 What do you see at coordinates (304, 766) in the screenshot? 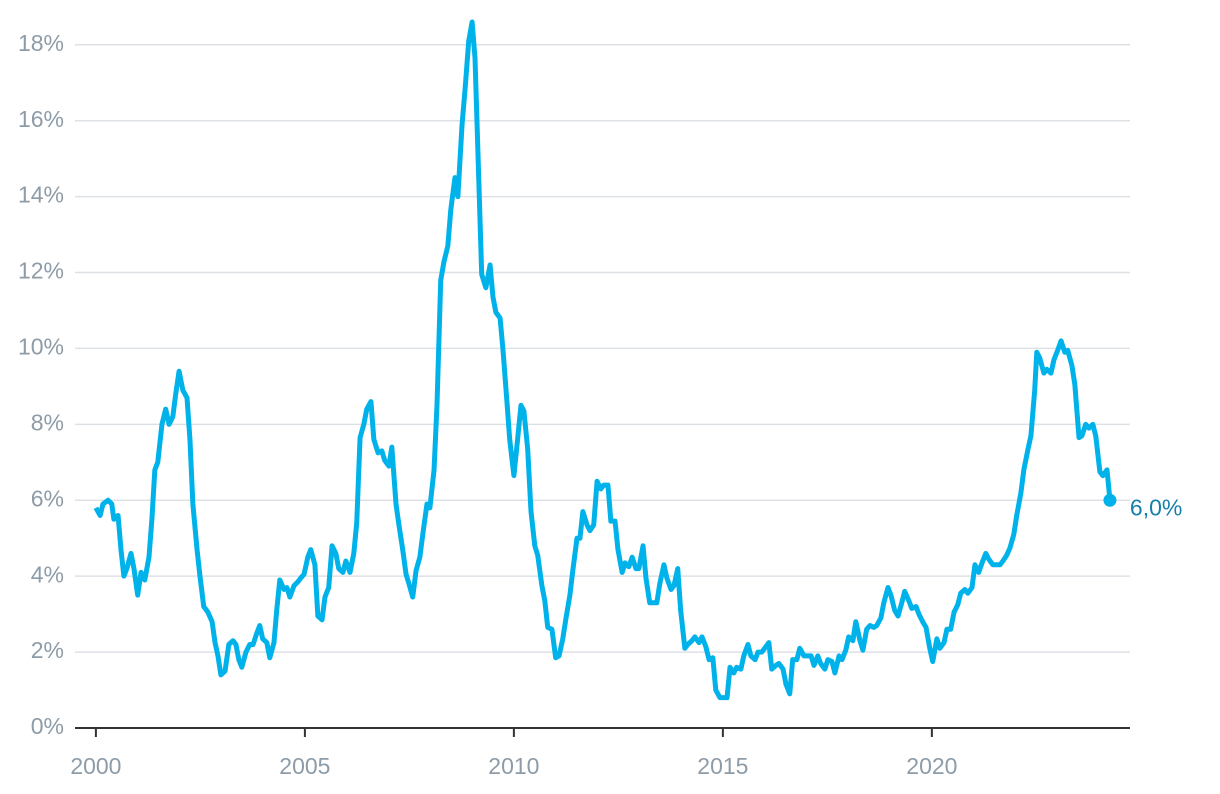
I see `x-tick-label: 2005` at bounding box center [304, 766].